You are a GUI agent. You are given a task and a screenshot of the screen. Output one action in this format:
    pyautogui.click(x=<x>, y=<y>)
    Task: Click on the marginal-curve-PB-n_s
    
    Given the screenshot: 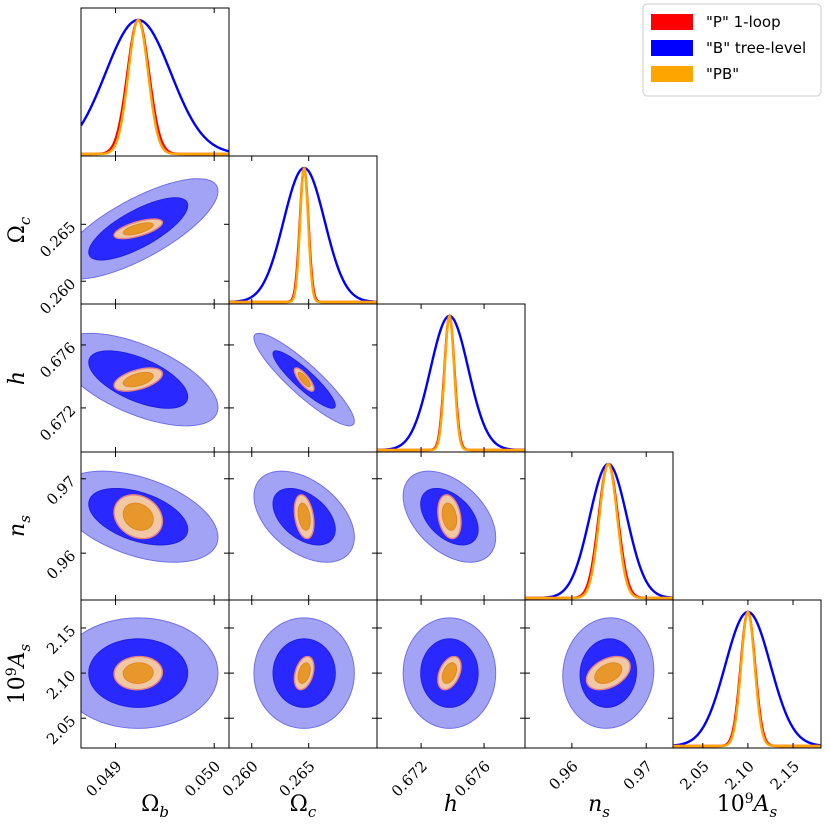 What is the action you would take?
    pyautogui.click(x=599, y=531)
    